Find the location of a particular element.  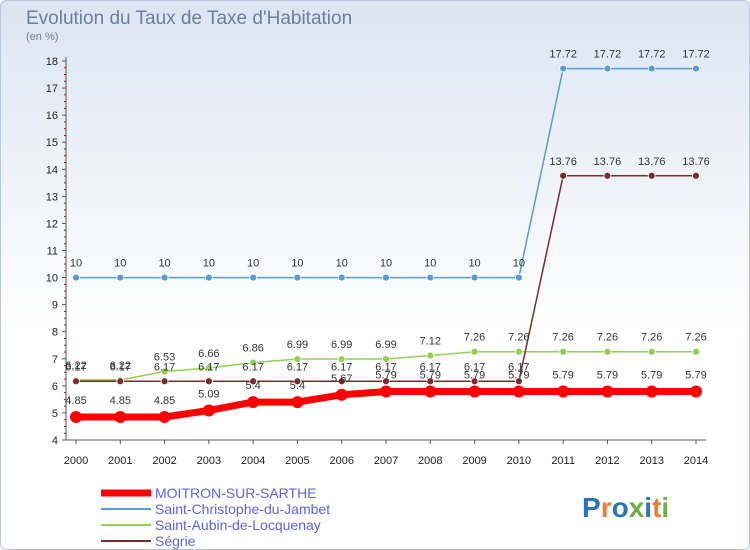

y-tick-label: 15 is located at coordinates (52, 143).